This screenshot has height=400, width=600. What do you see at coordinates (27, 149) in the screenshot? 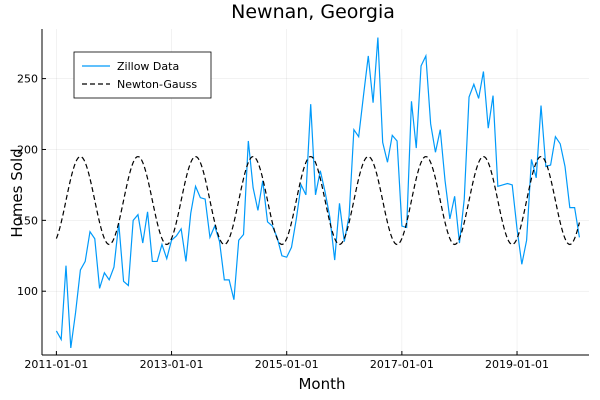
I see `y-tick-label: 200` at bounding box center [27, 149].